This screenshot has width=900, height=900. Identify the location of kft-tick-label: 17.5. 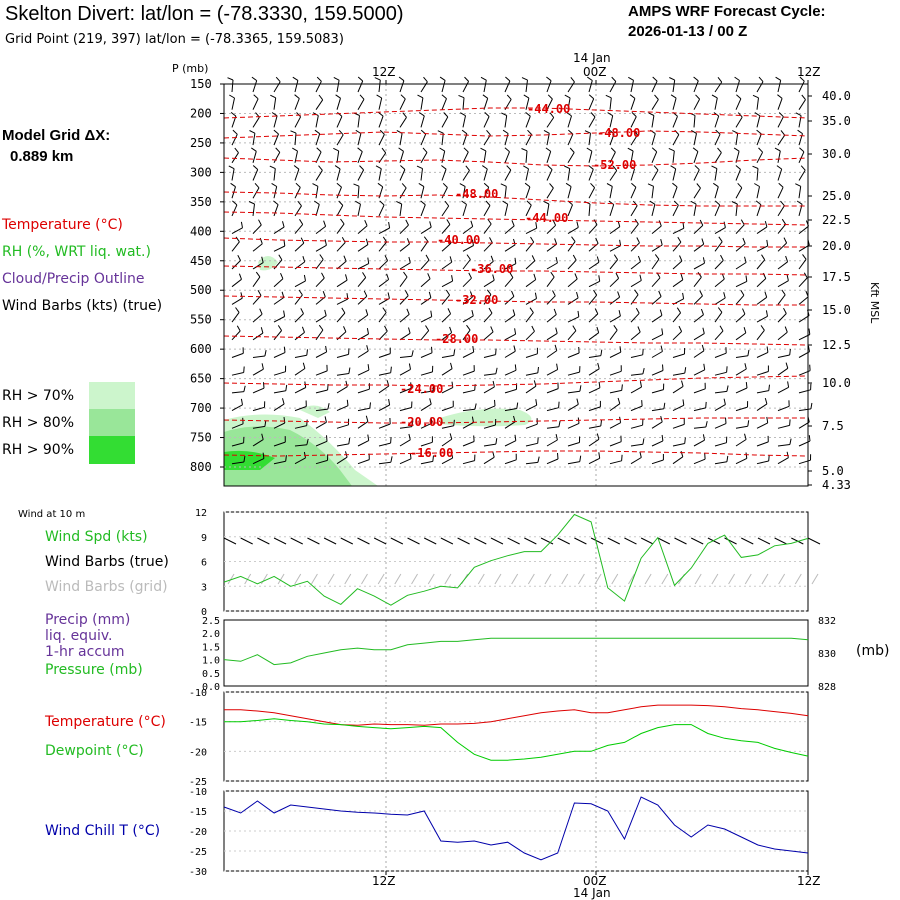
(836, 277).